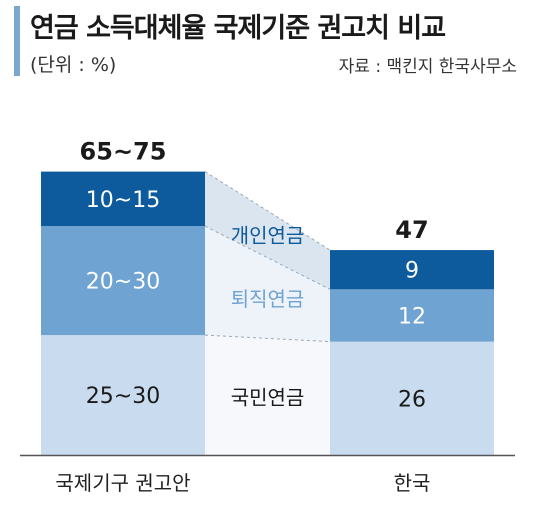  I want to click on data-label-0-0: 25~30, so click(123, 396).